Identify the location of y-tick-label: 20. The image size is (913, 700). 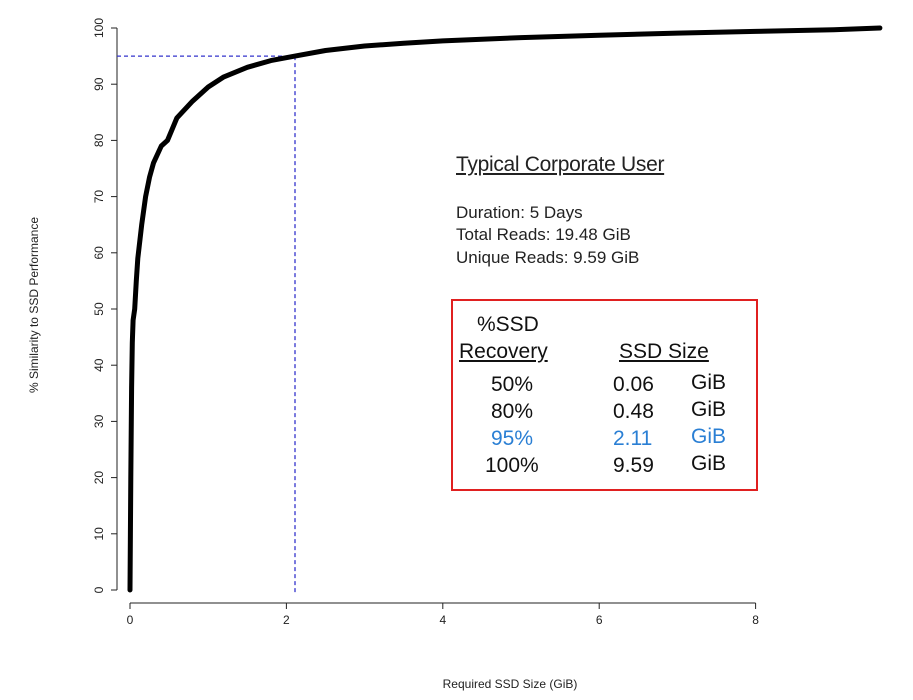
(99, 478).